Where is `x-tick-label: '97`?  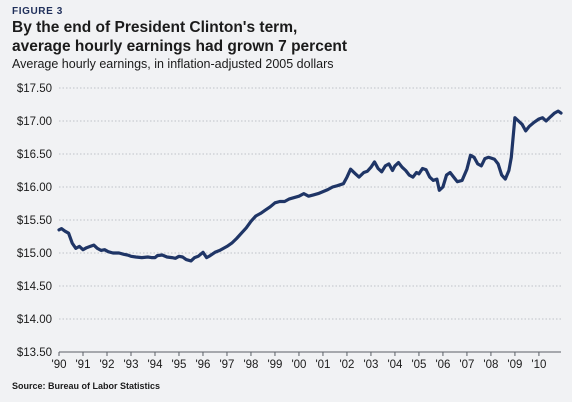 x-tick-label: '97 is located at coordinates (226, 365).